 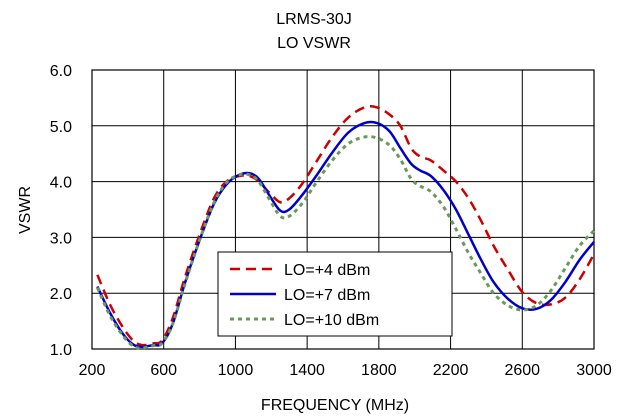 What do you see at coordinates (61, 183) in the screenshot?
I see `y-tick-label: 4.0` at bounding box center [61, 183].